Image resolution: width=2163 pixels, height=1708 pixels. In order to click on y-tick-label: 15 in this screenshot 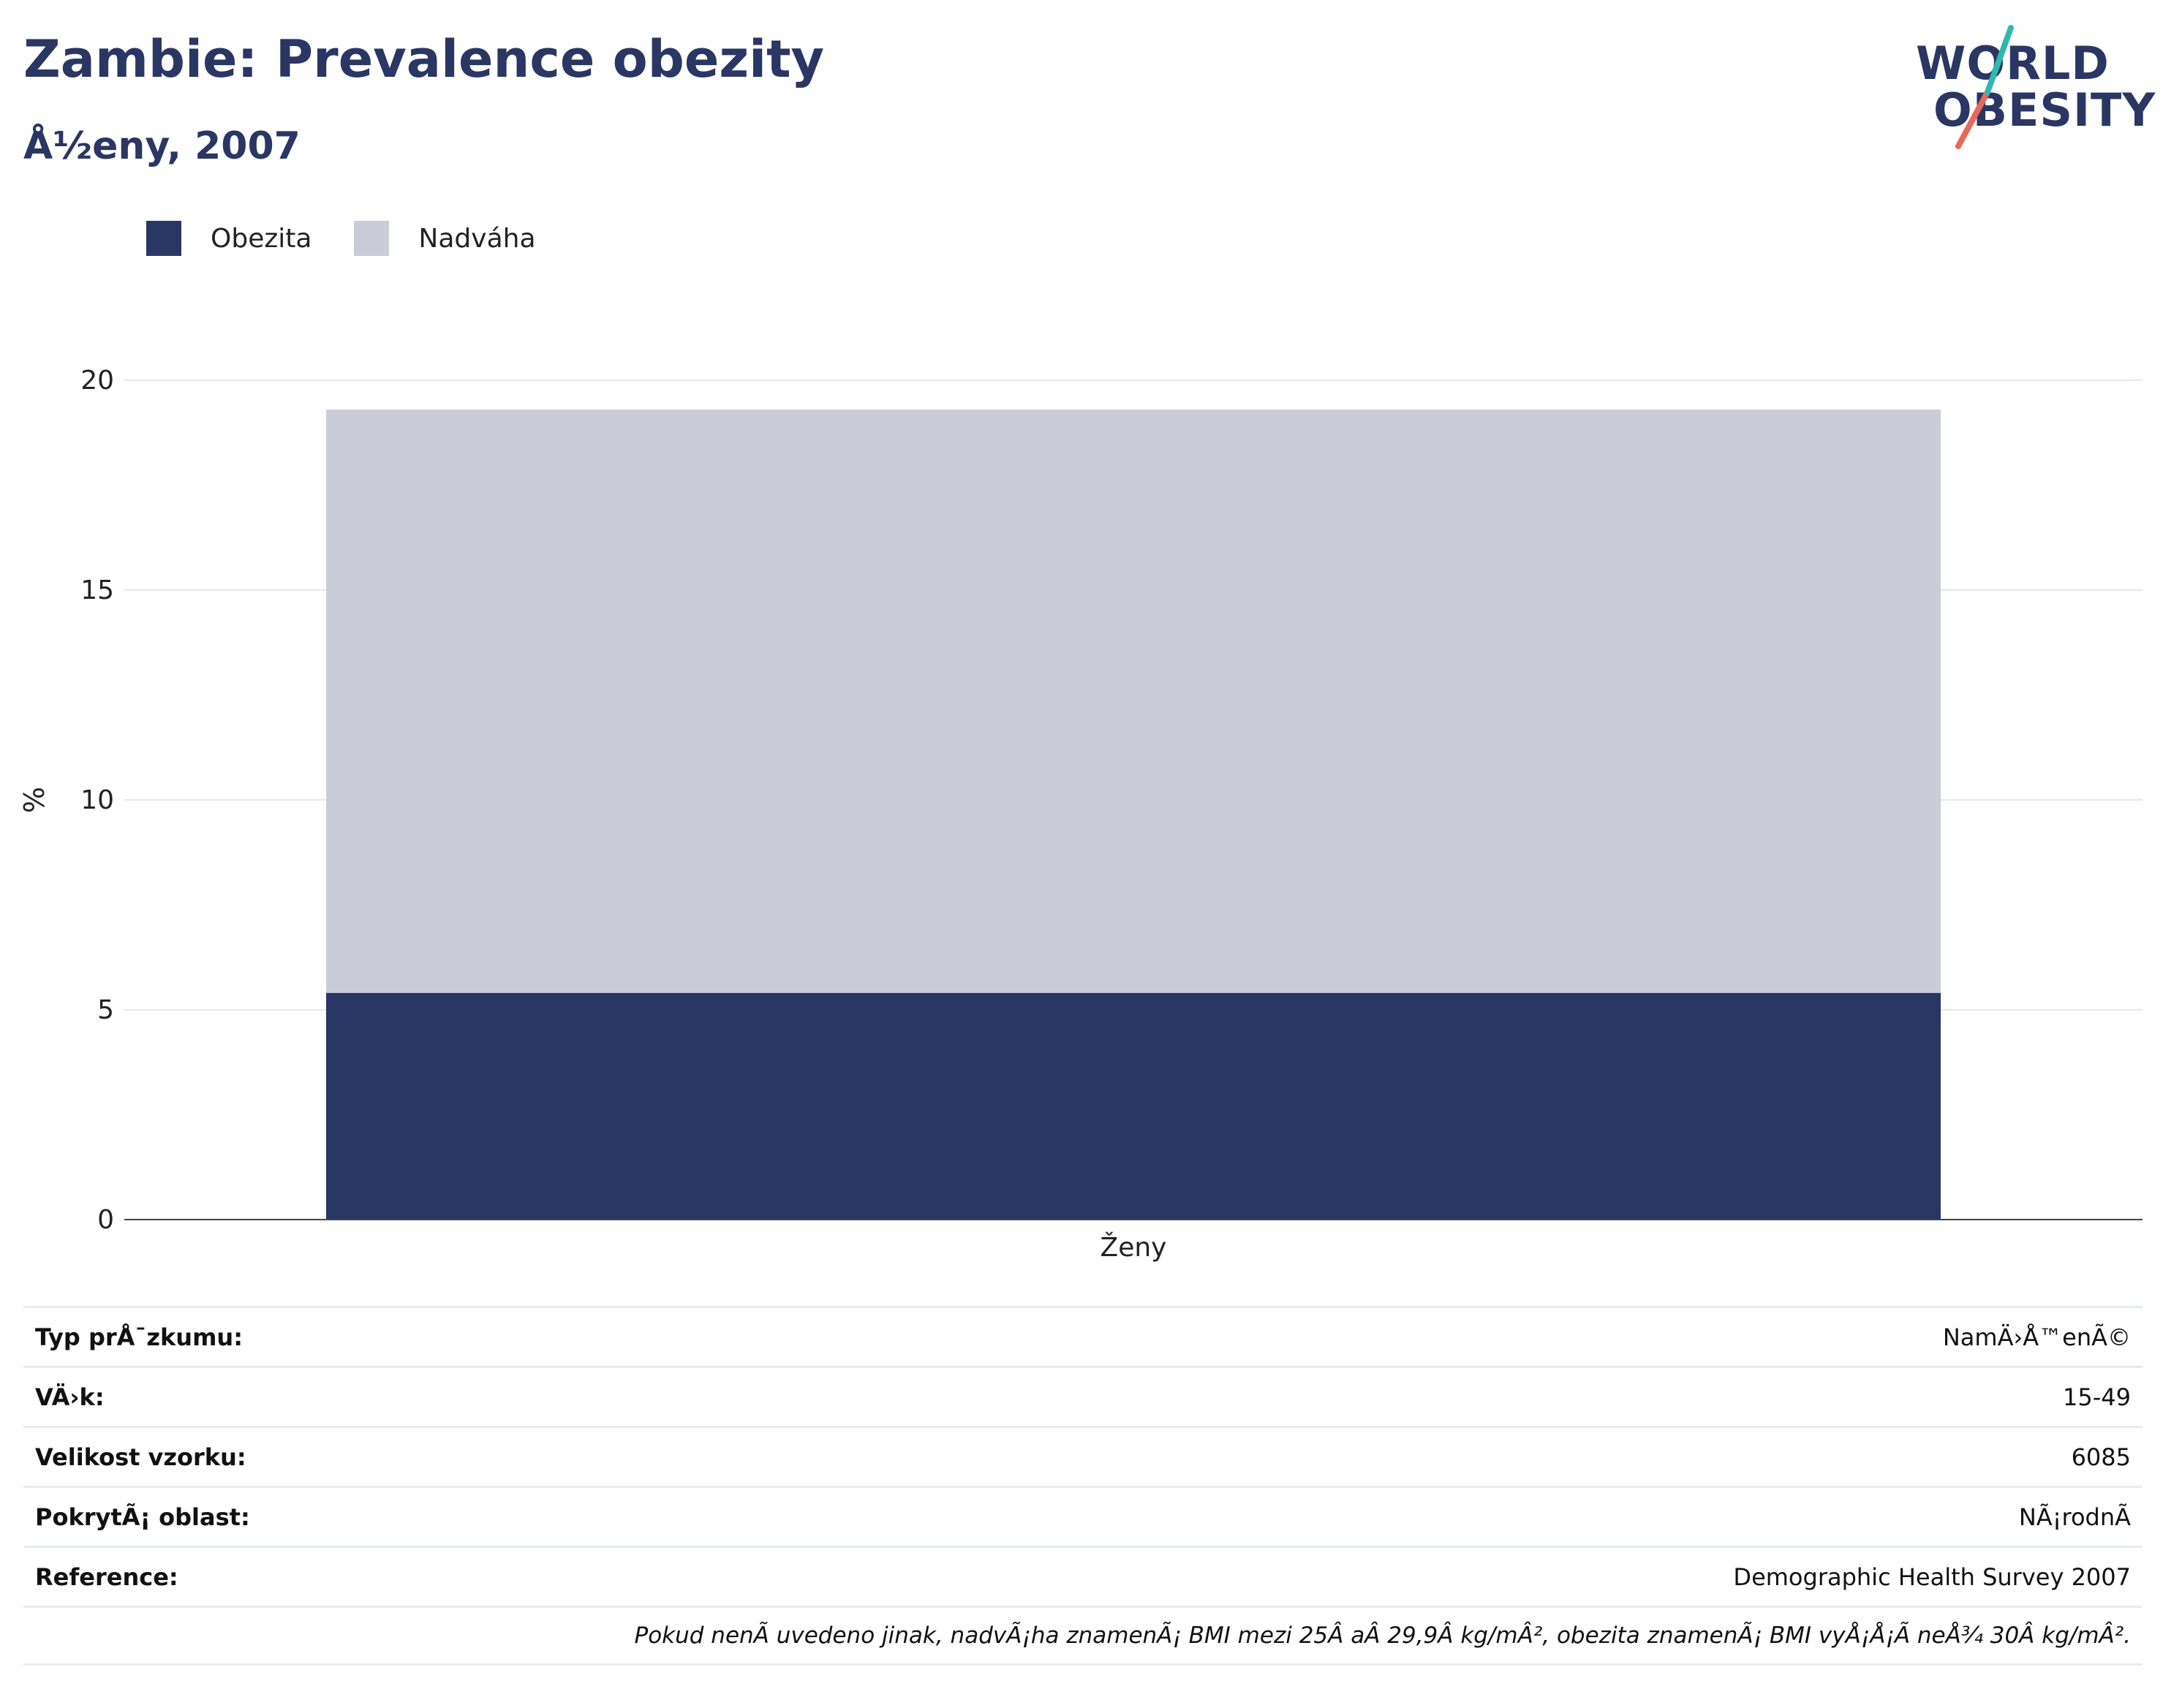, I will do `click(97, 590)`.